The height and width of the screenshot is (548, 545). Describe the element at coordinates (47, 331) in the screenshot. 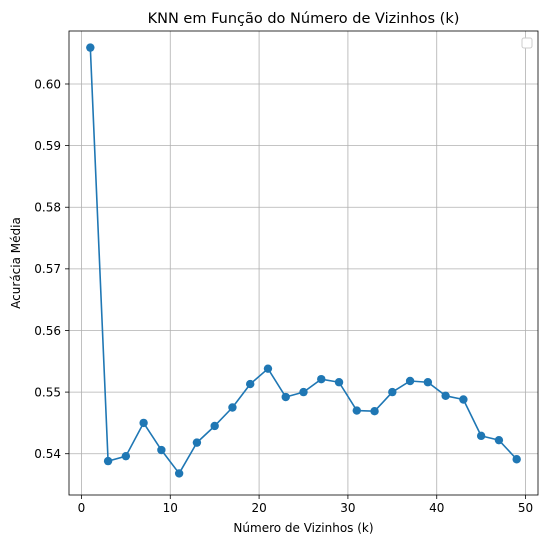

I see `y-tick-label: 0.56` at that location.